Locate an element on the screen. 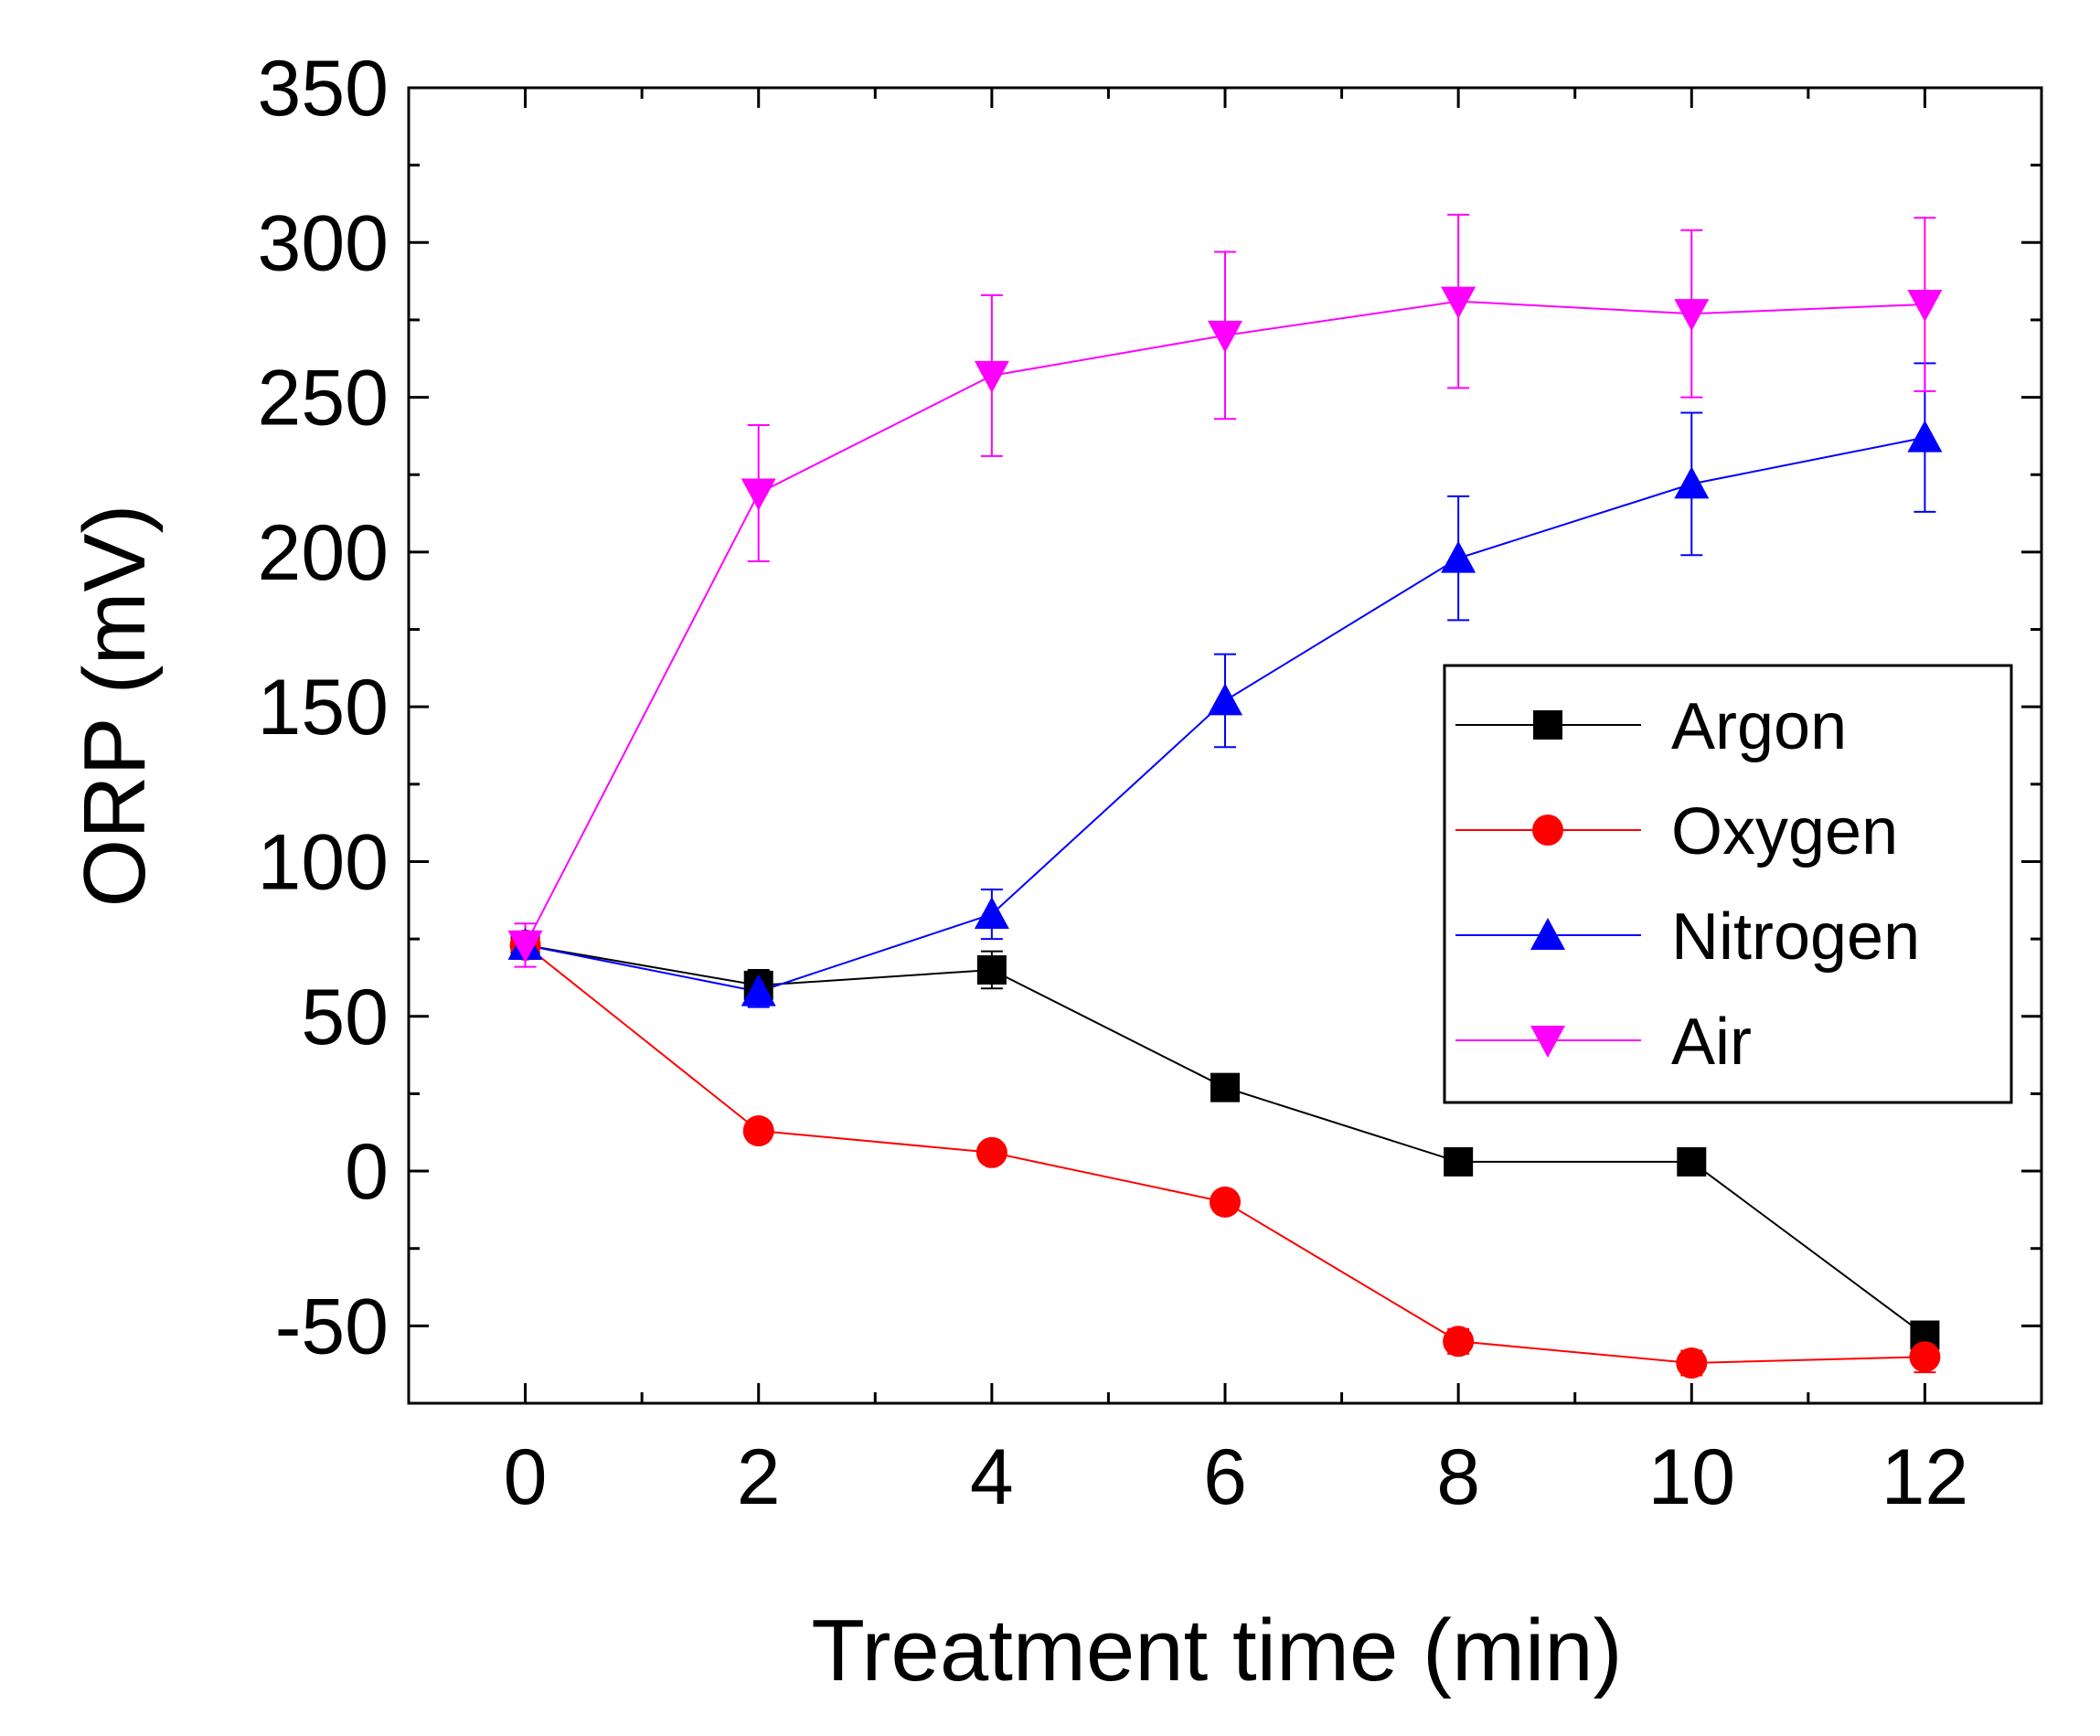  y-tick-label: 150 is located at coordinates (323, 707).